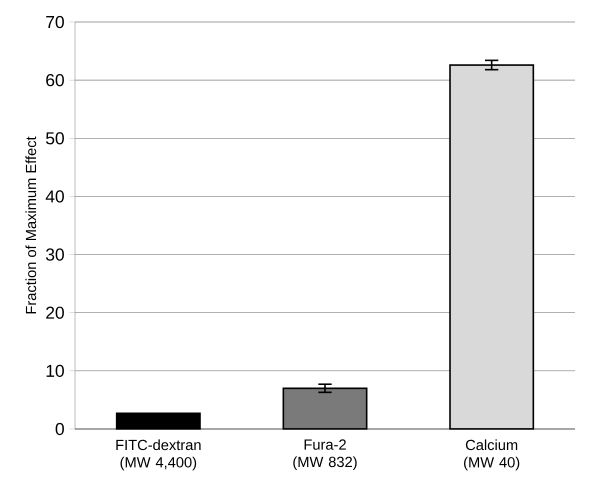  I want to click on y-tick-label: 0, so click(60, 429).